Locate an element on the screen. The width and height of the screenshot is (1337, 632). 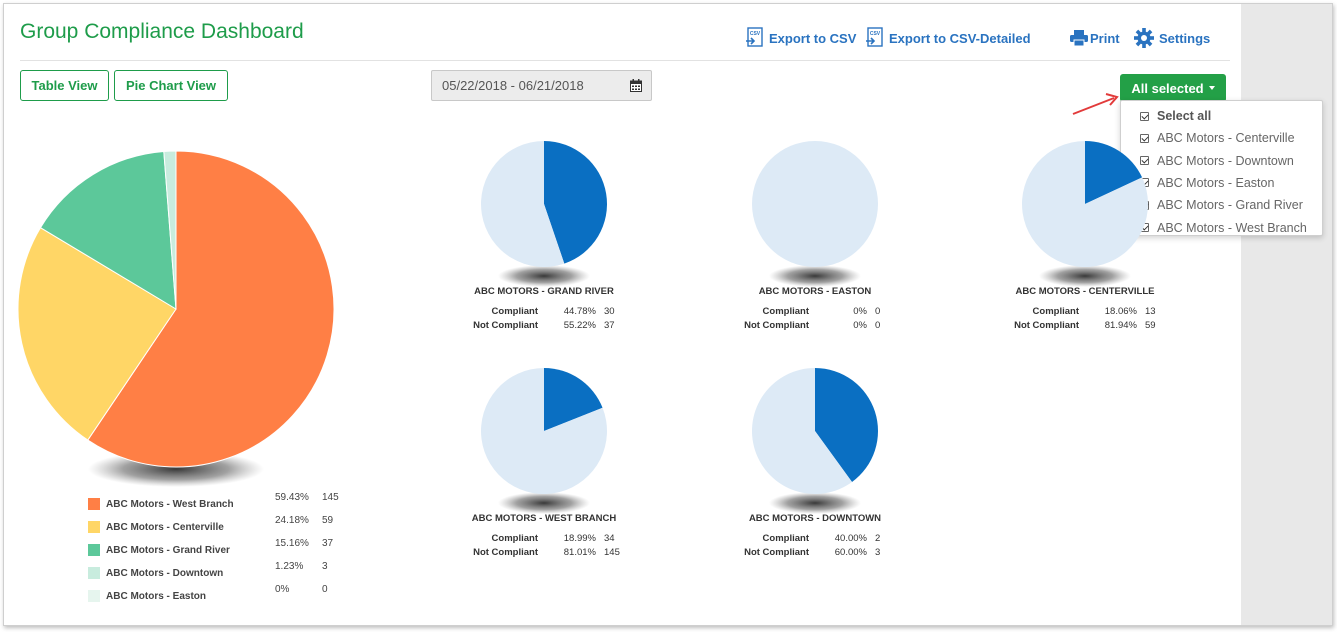
legend-label: ABC Motors - Easton is located at coordinates (156, 596).